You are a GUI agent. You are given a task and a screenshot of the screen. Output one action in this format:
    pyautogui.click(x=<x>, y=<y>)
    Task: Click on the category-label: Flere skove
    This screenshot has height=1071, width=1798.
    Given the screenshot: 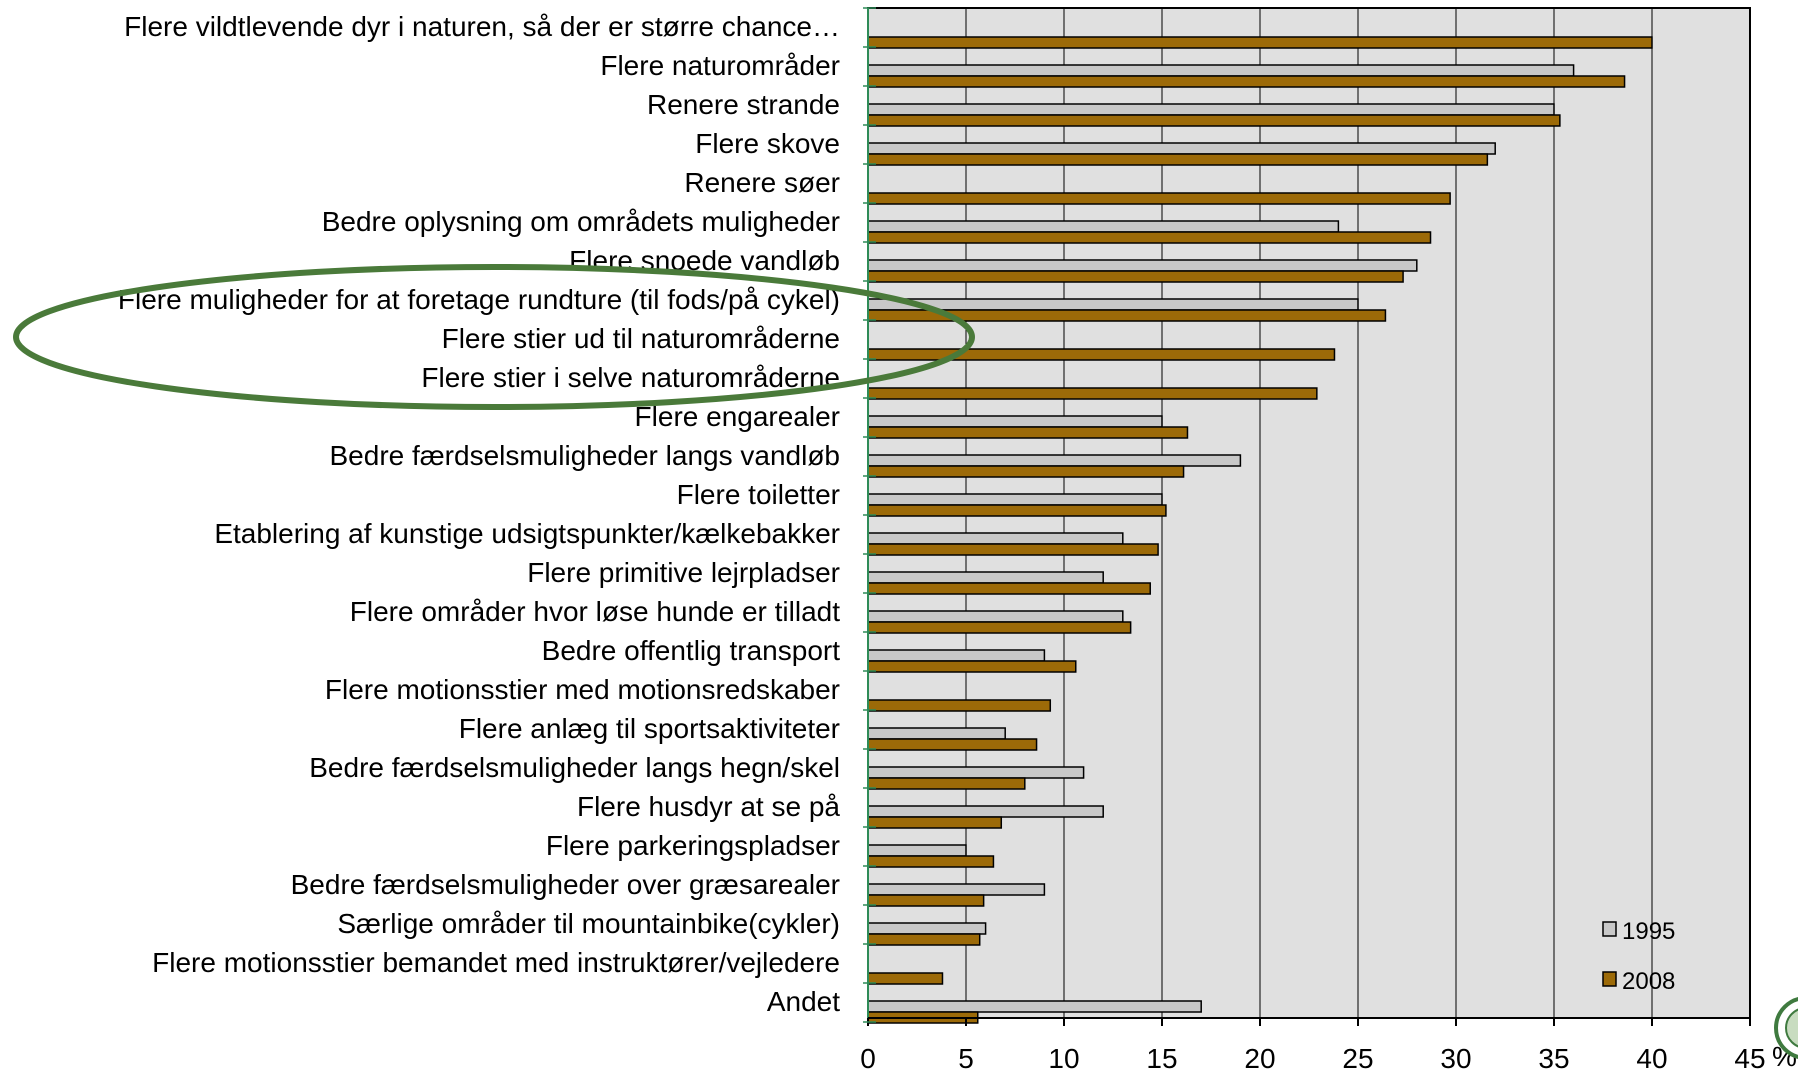 What is the action you would take?
    pyautogui.click(x=767, y=143)
    